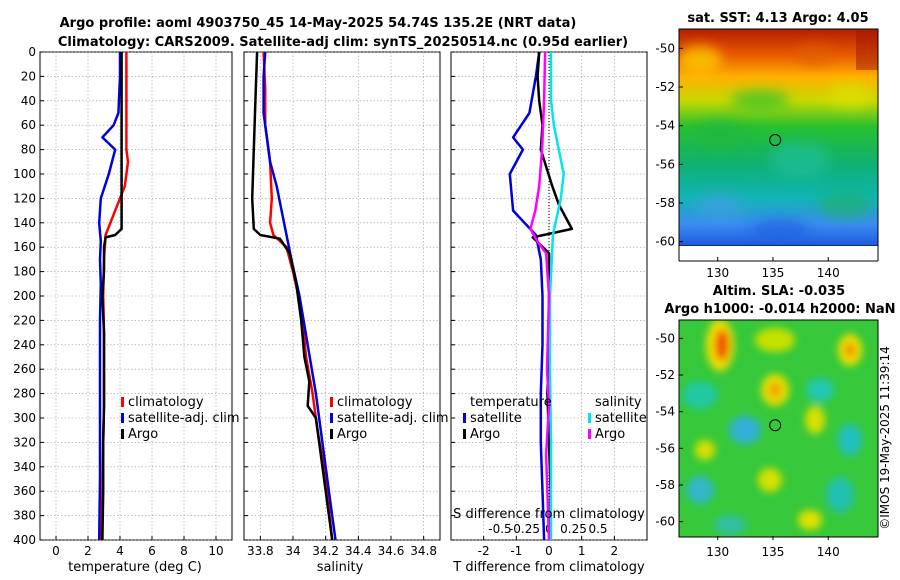 Image resolution: width=900 pixels, height=580 pixels. Describe the element at coordinates (485, 434) in the screenshot. I see `legend-temp-argo: Argo` at that location.